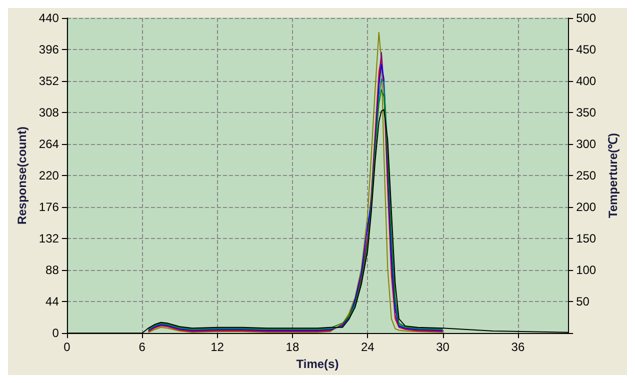 This screenshot has height=383, width=635. What do you see at coordinates (49, 81) in the screenshot?
I see `y-tick-label: 352` at bounding box center [49, 81].